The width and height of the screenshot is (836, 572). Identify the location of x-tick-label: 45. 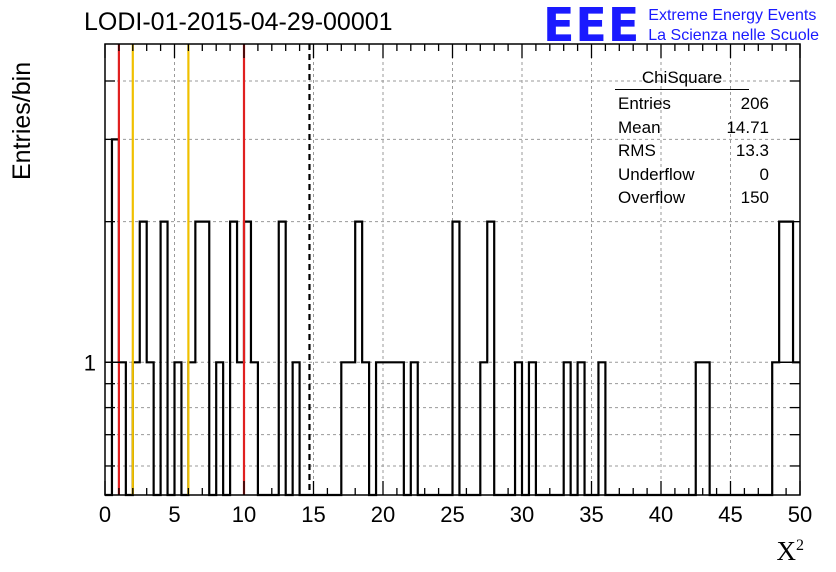
(730, 514).